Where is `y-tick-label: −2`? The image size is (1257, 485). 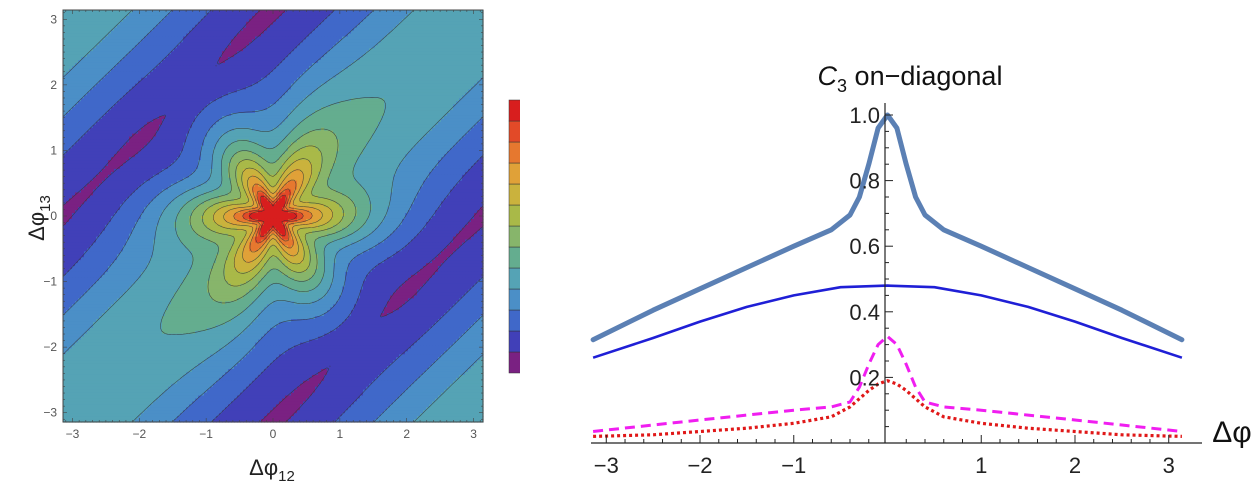 y-tick-label: −2 is located at coordinates (50, 347).